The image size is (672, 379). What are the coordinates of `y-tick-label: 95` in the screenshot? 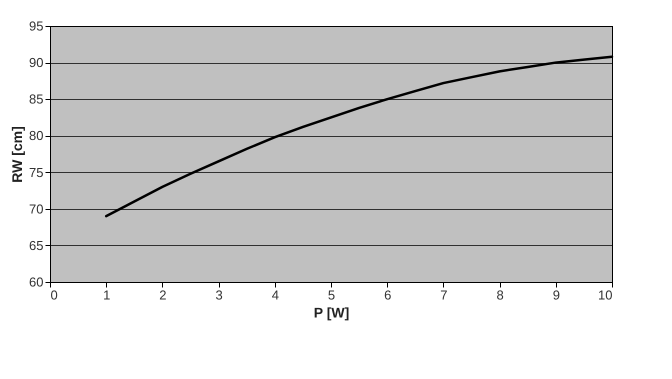 It's located at (36, 26).